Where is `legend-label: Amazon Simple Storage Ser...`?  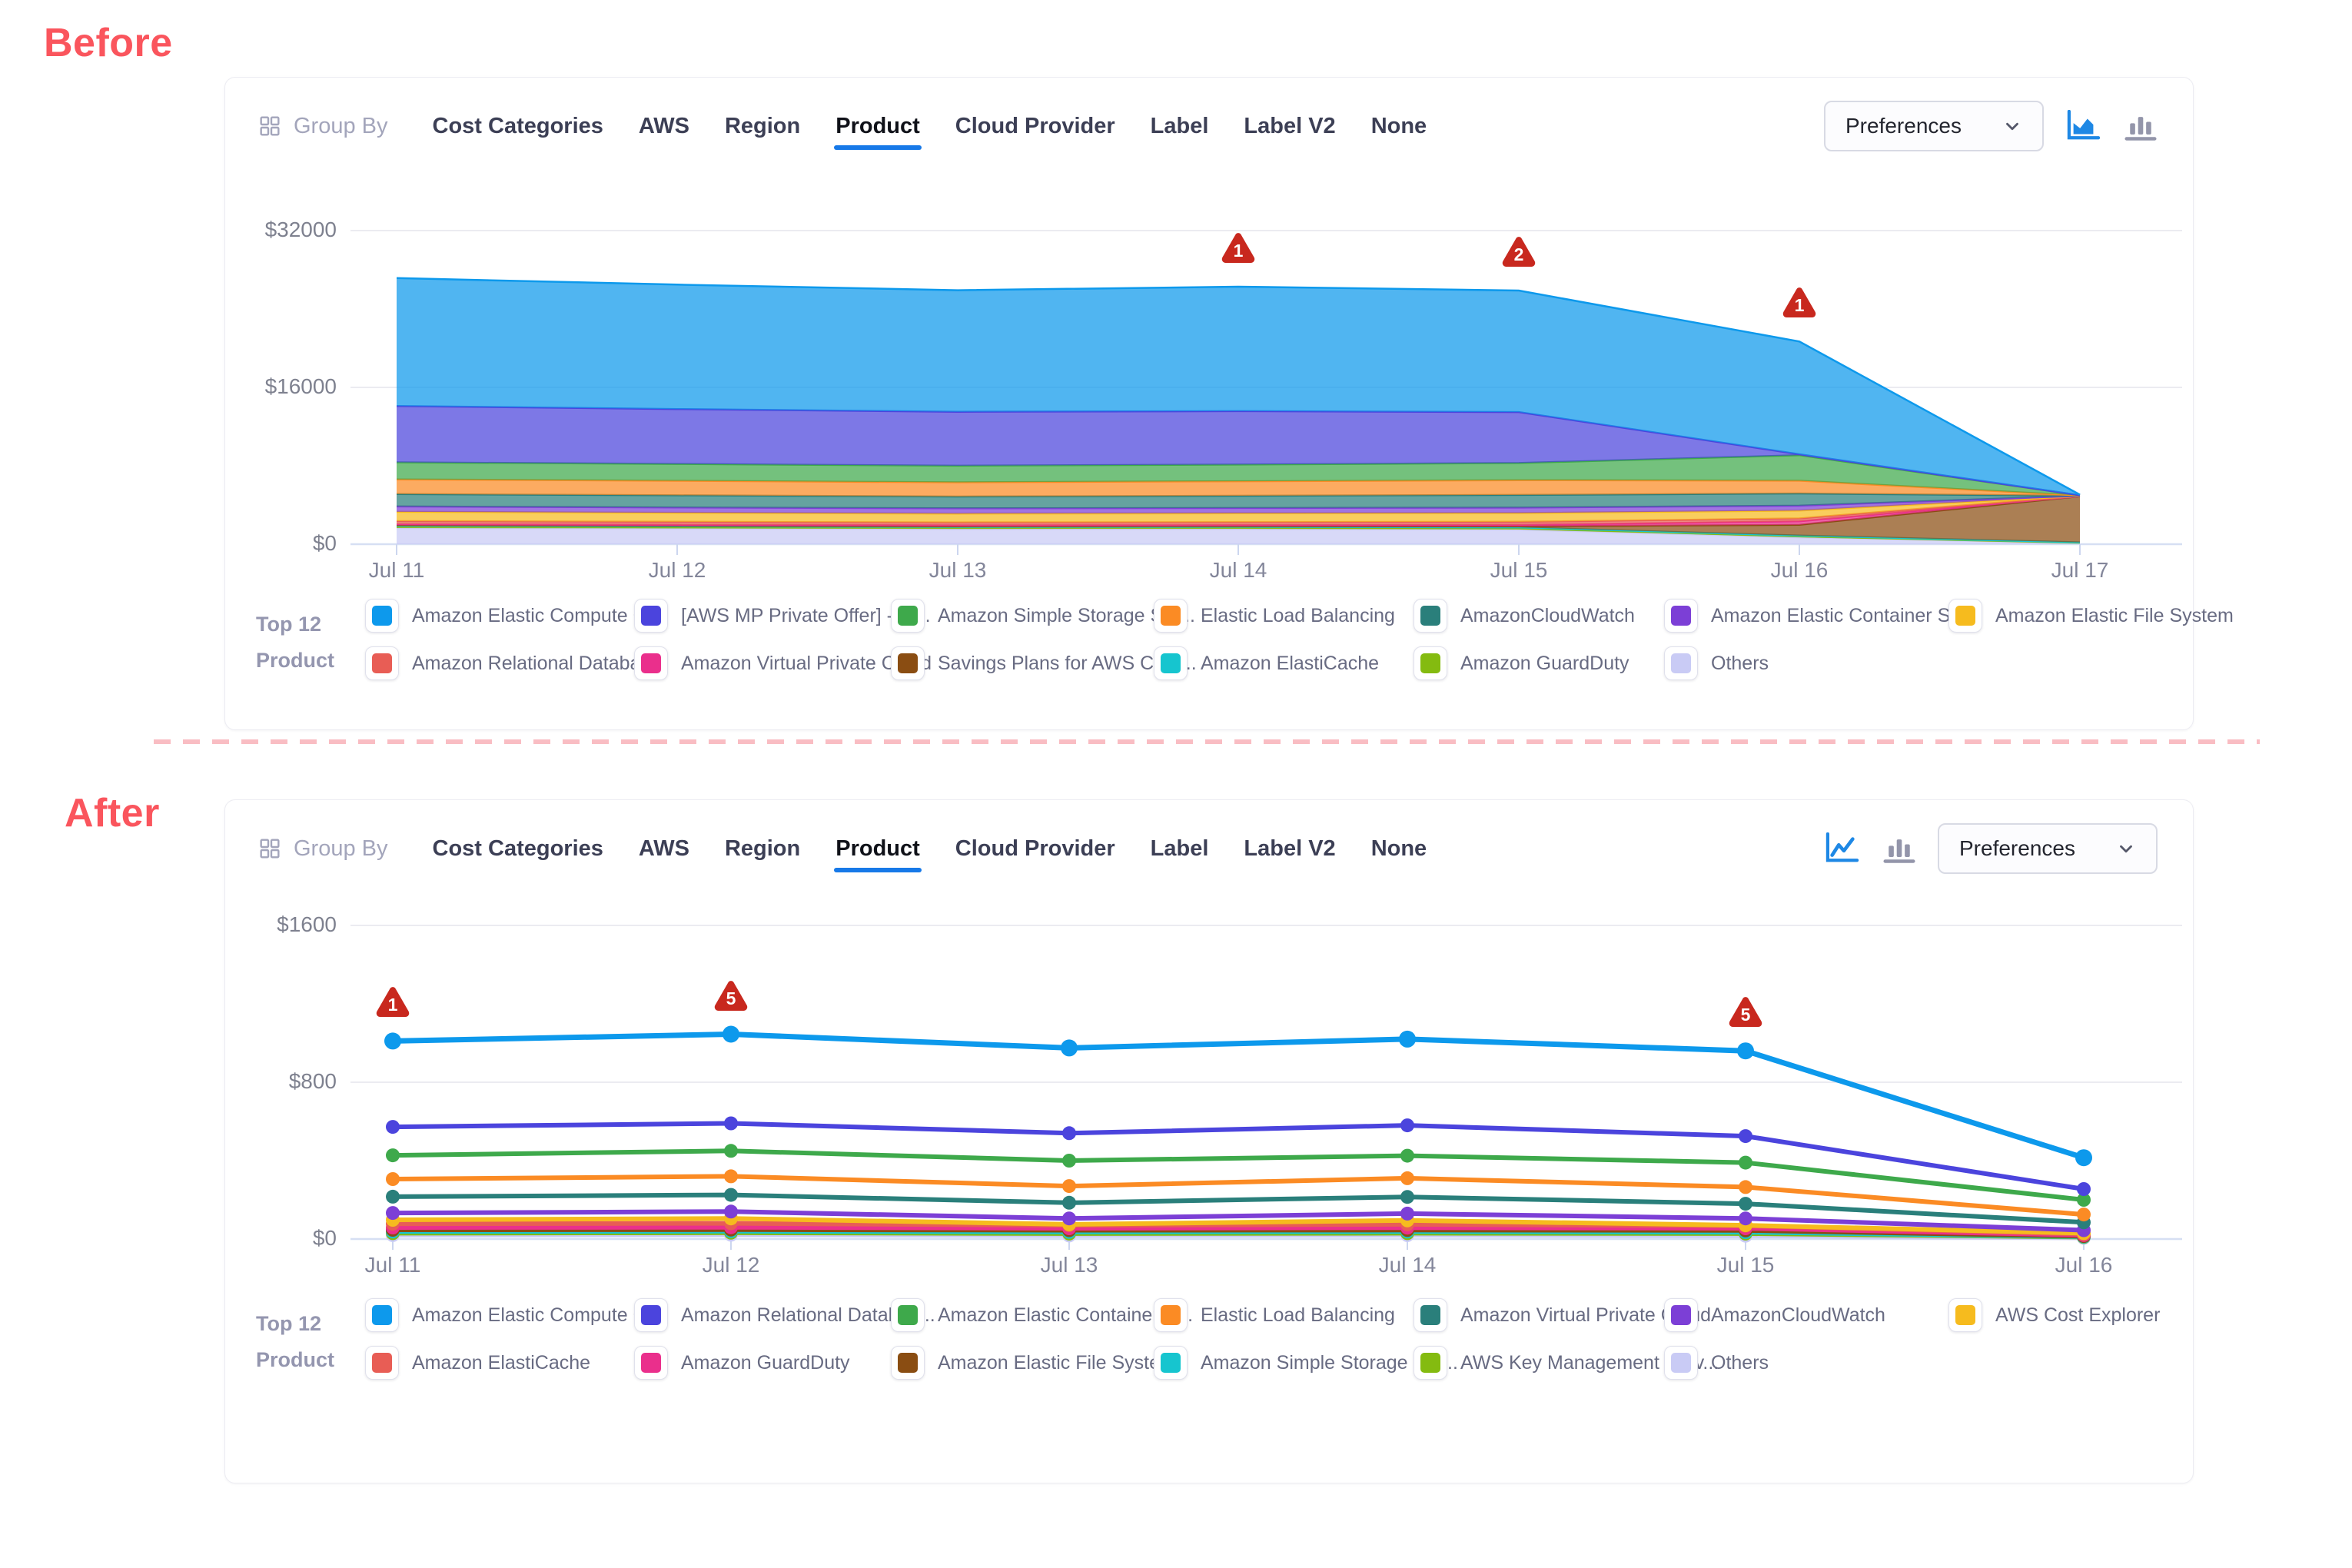 legend-label: Amazon Simple Storage Ser... is located at coordinates (1066, 615).